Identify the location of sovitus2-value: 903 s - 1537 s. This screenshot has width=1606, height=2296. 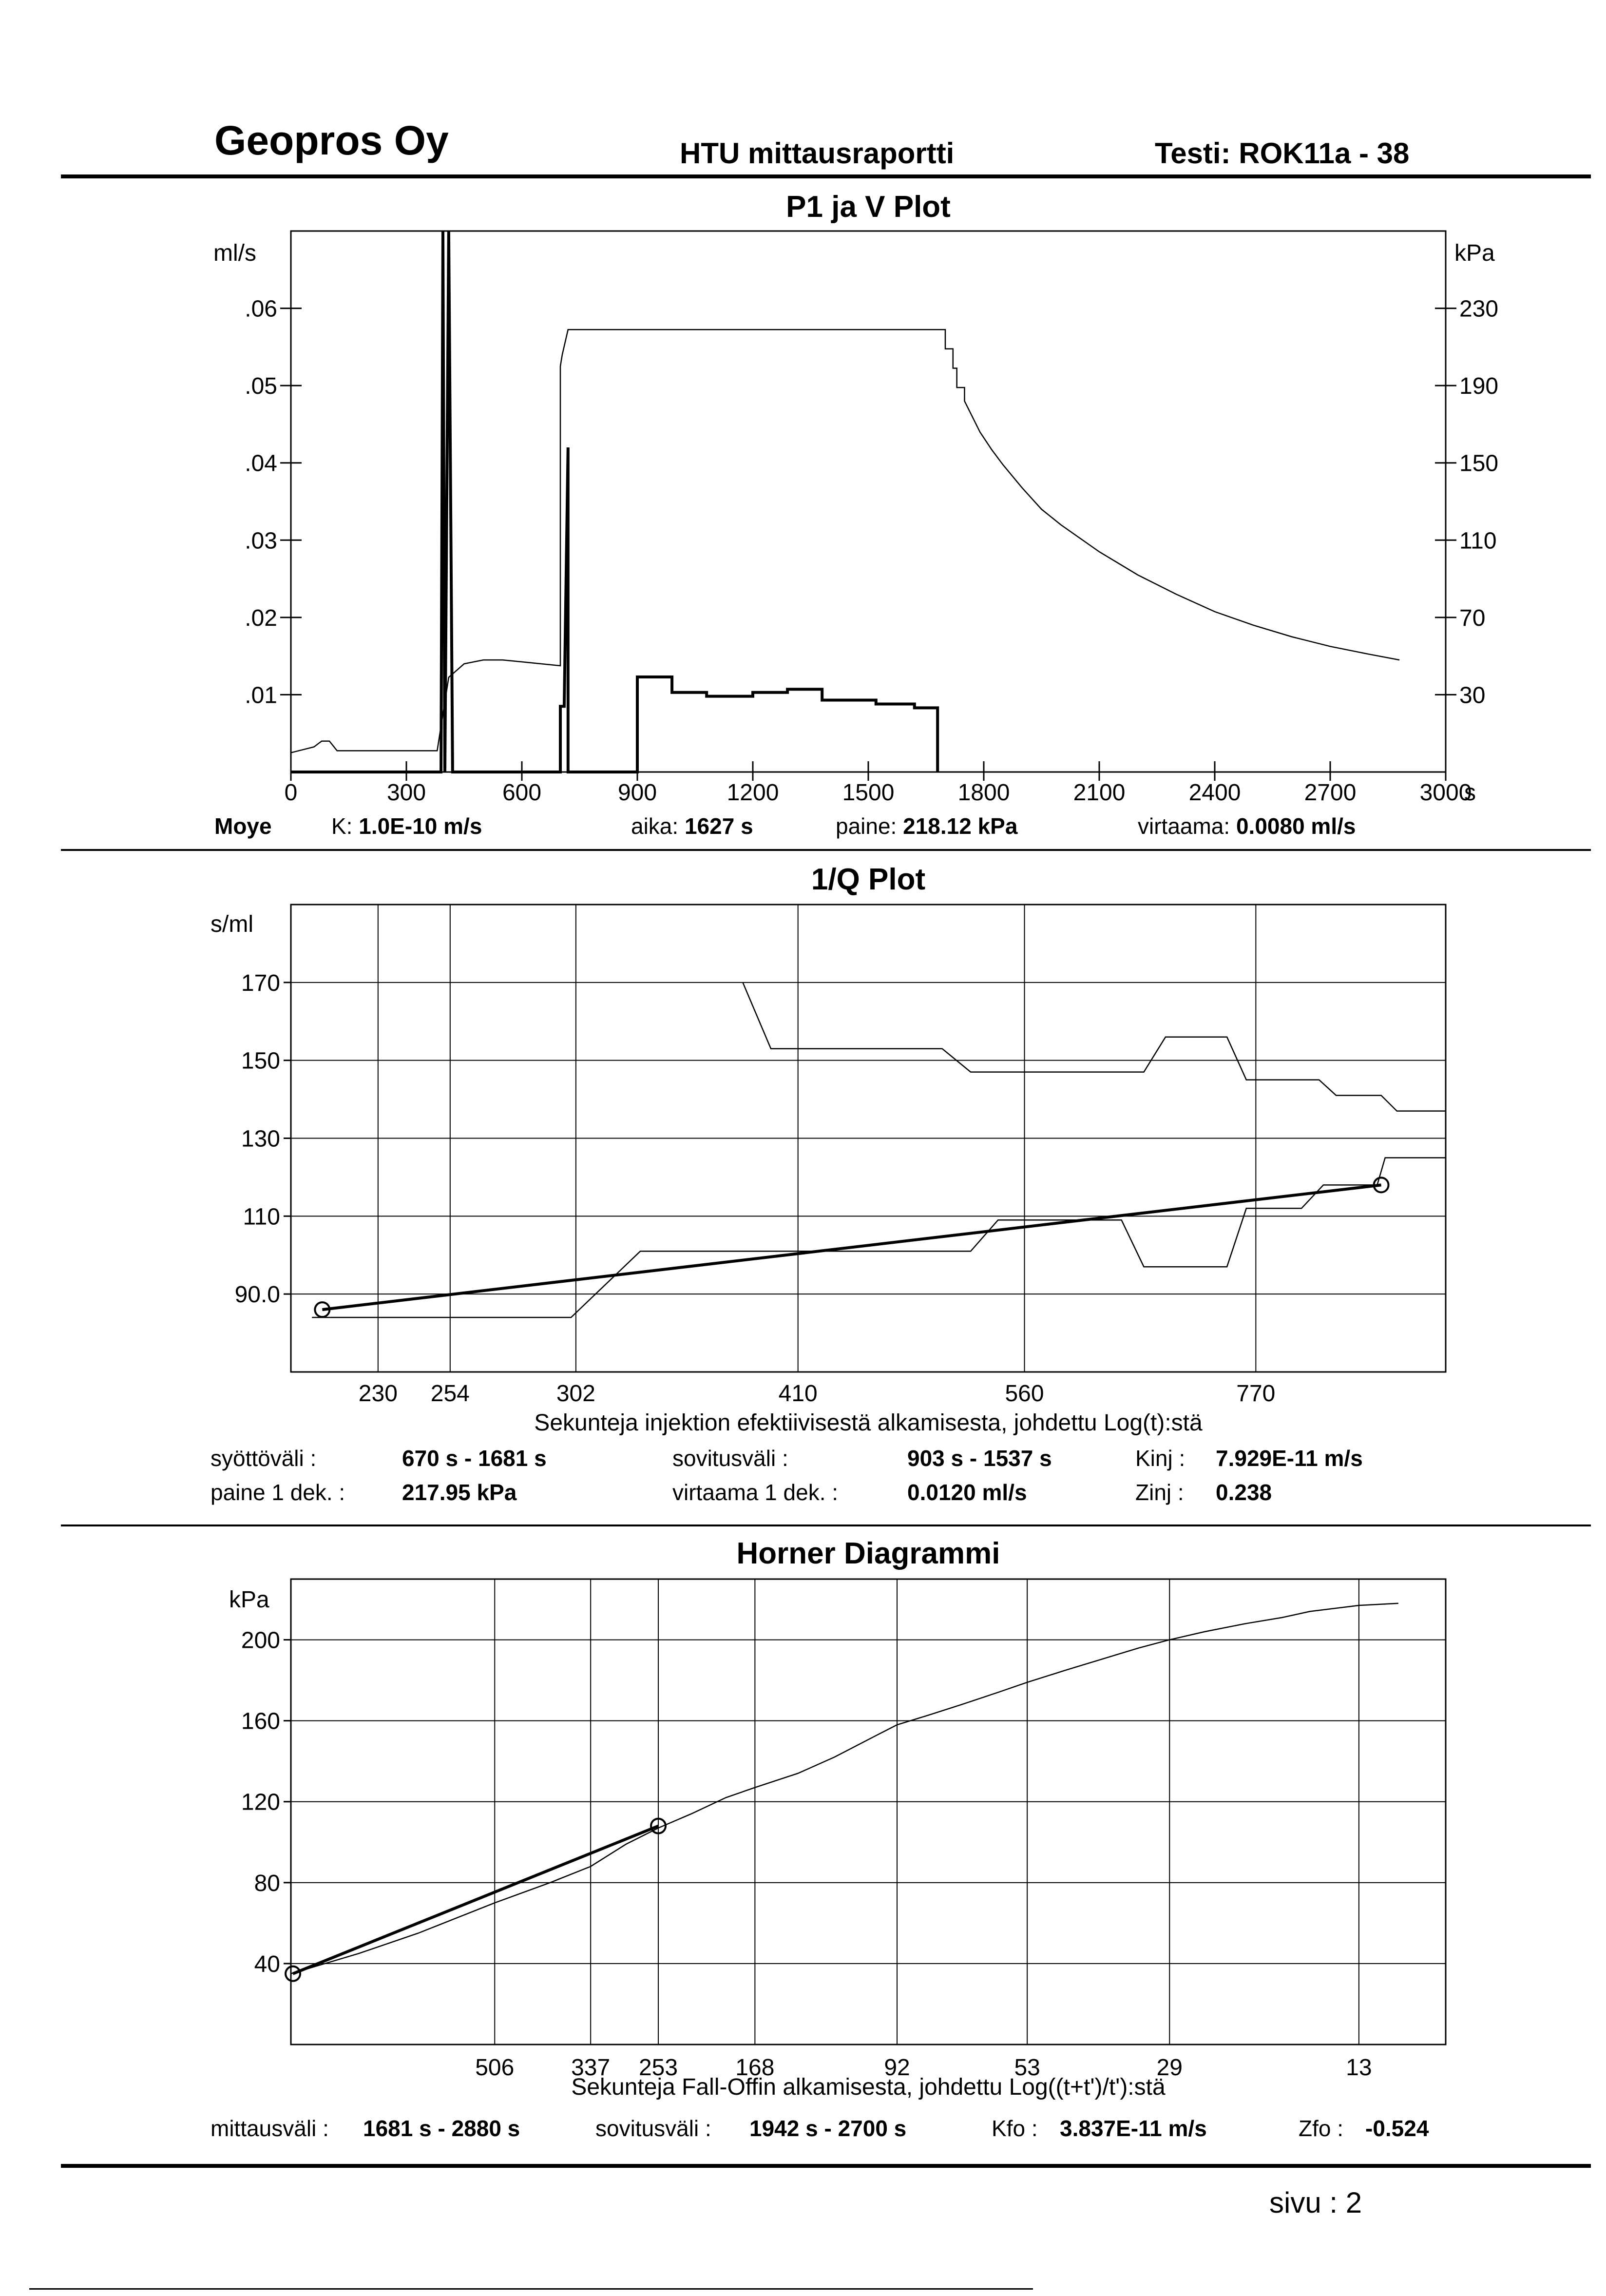
(979, 1458).